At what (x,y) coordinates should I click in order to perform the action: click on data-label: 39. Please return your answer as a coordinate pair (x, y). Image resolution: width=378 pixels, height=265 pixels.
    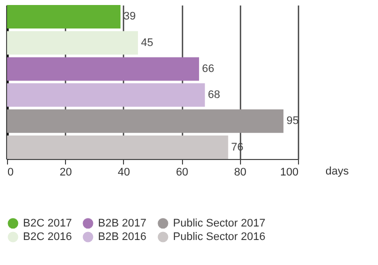
    Looking at the image, I should click on (129, 16).